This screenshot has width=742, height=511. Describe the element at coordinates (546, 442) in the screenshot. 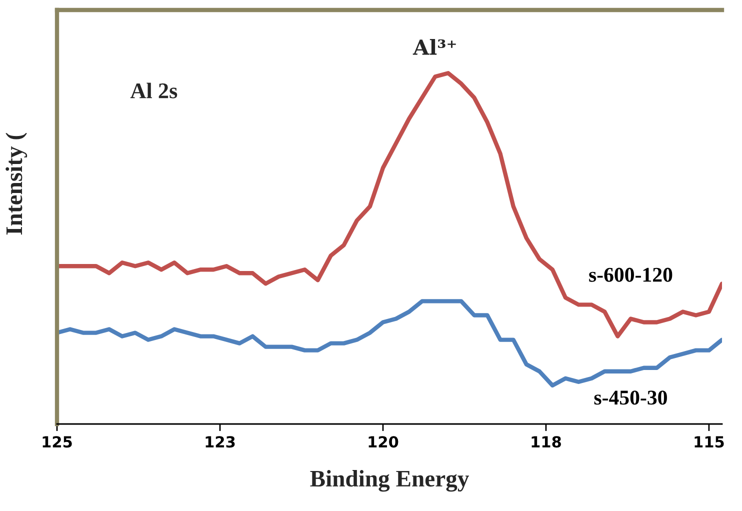

I see `x-tick-label: 118` at that location.